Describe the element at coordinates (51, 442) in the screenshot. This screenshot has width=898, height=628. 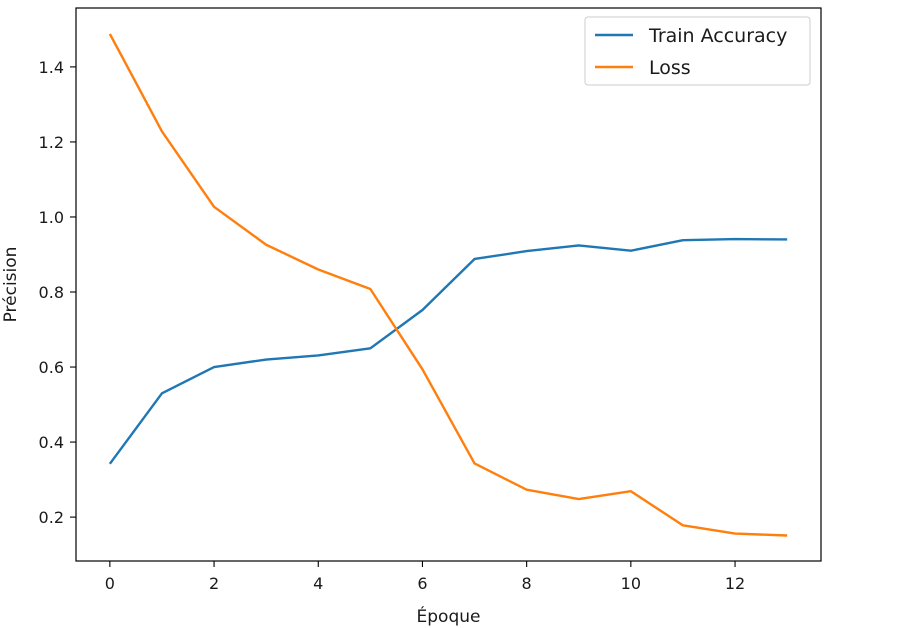
I see `y-tick-label: 0.4` at that location.